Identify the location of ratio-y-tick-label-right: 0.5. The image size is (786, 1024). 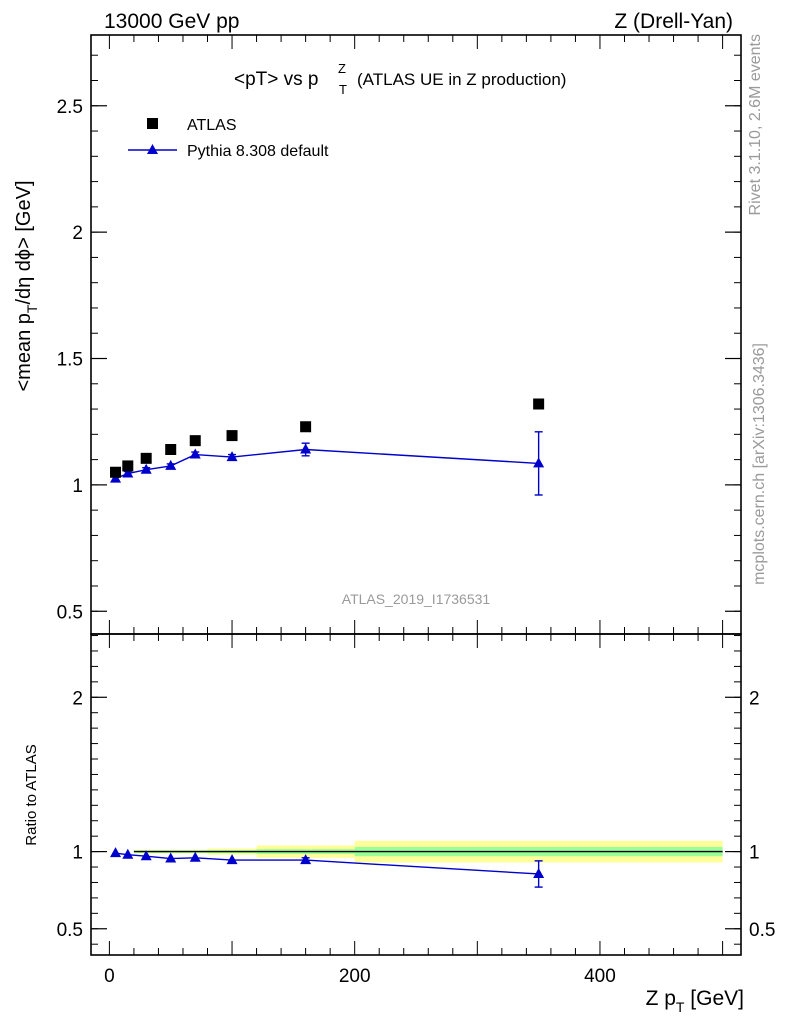
(762, 930).